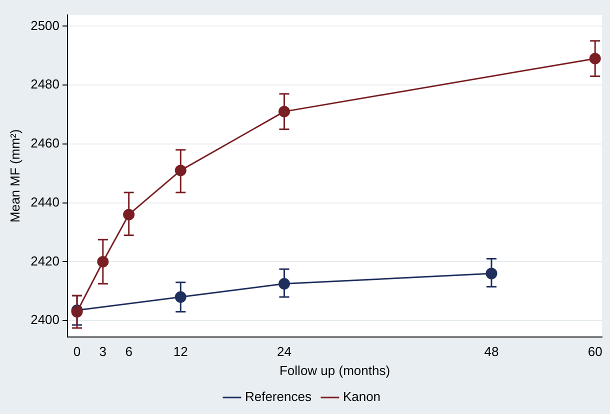  What do you see at coordinates (45, 143) in the screenshot?
I see `y-tick-label: 2460` at bounding box center [45, 143].